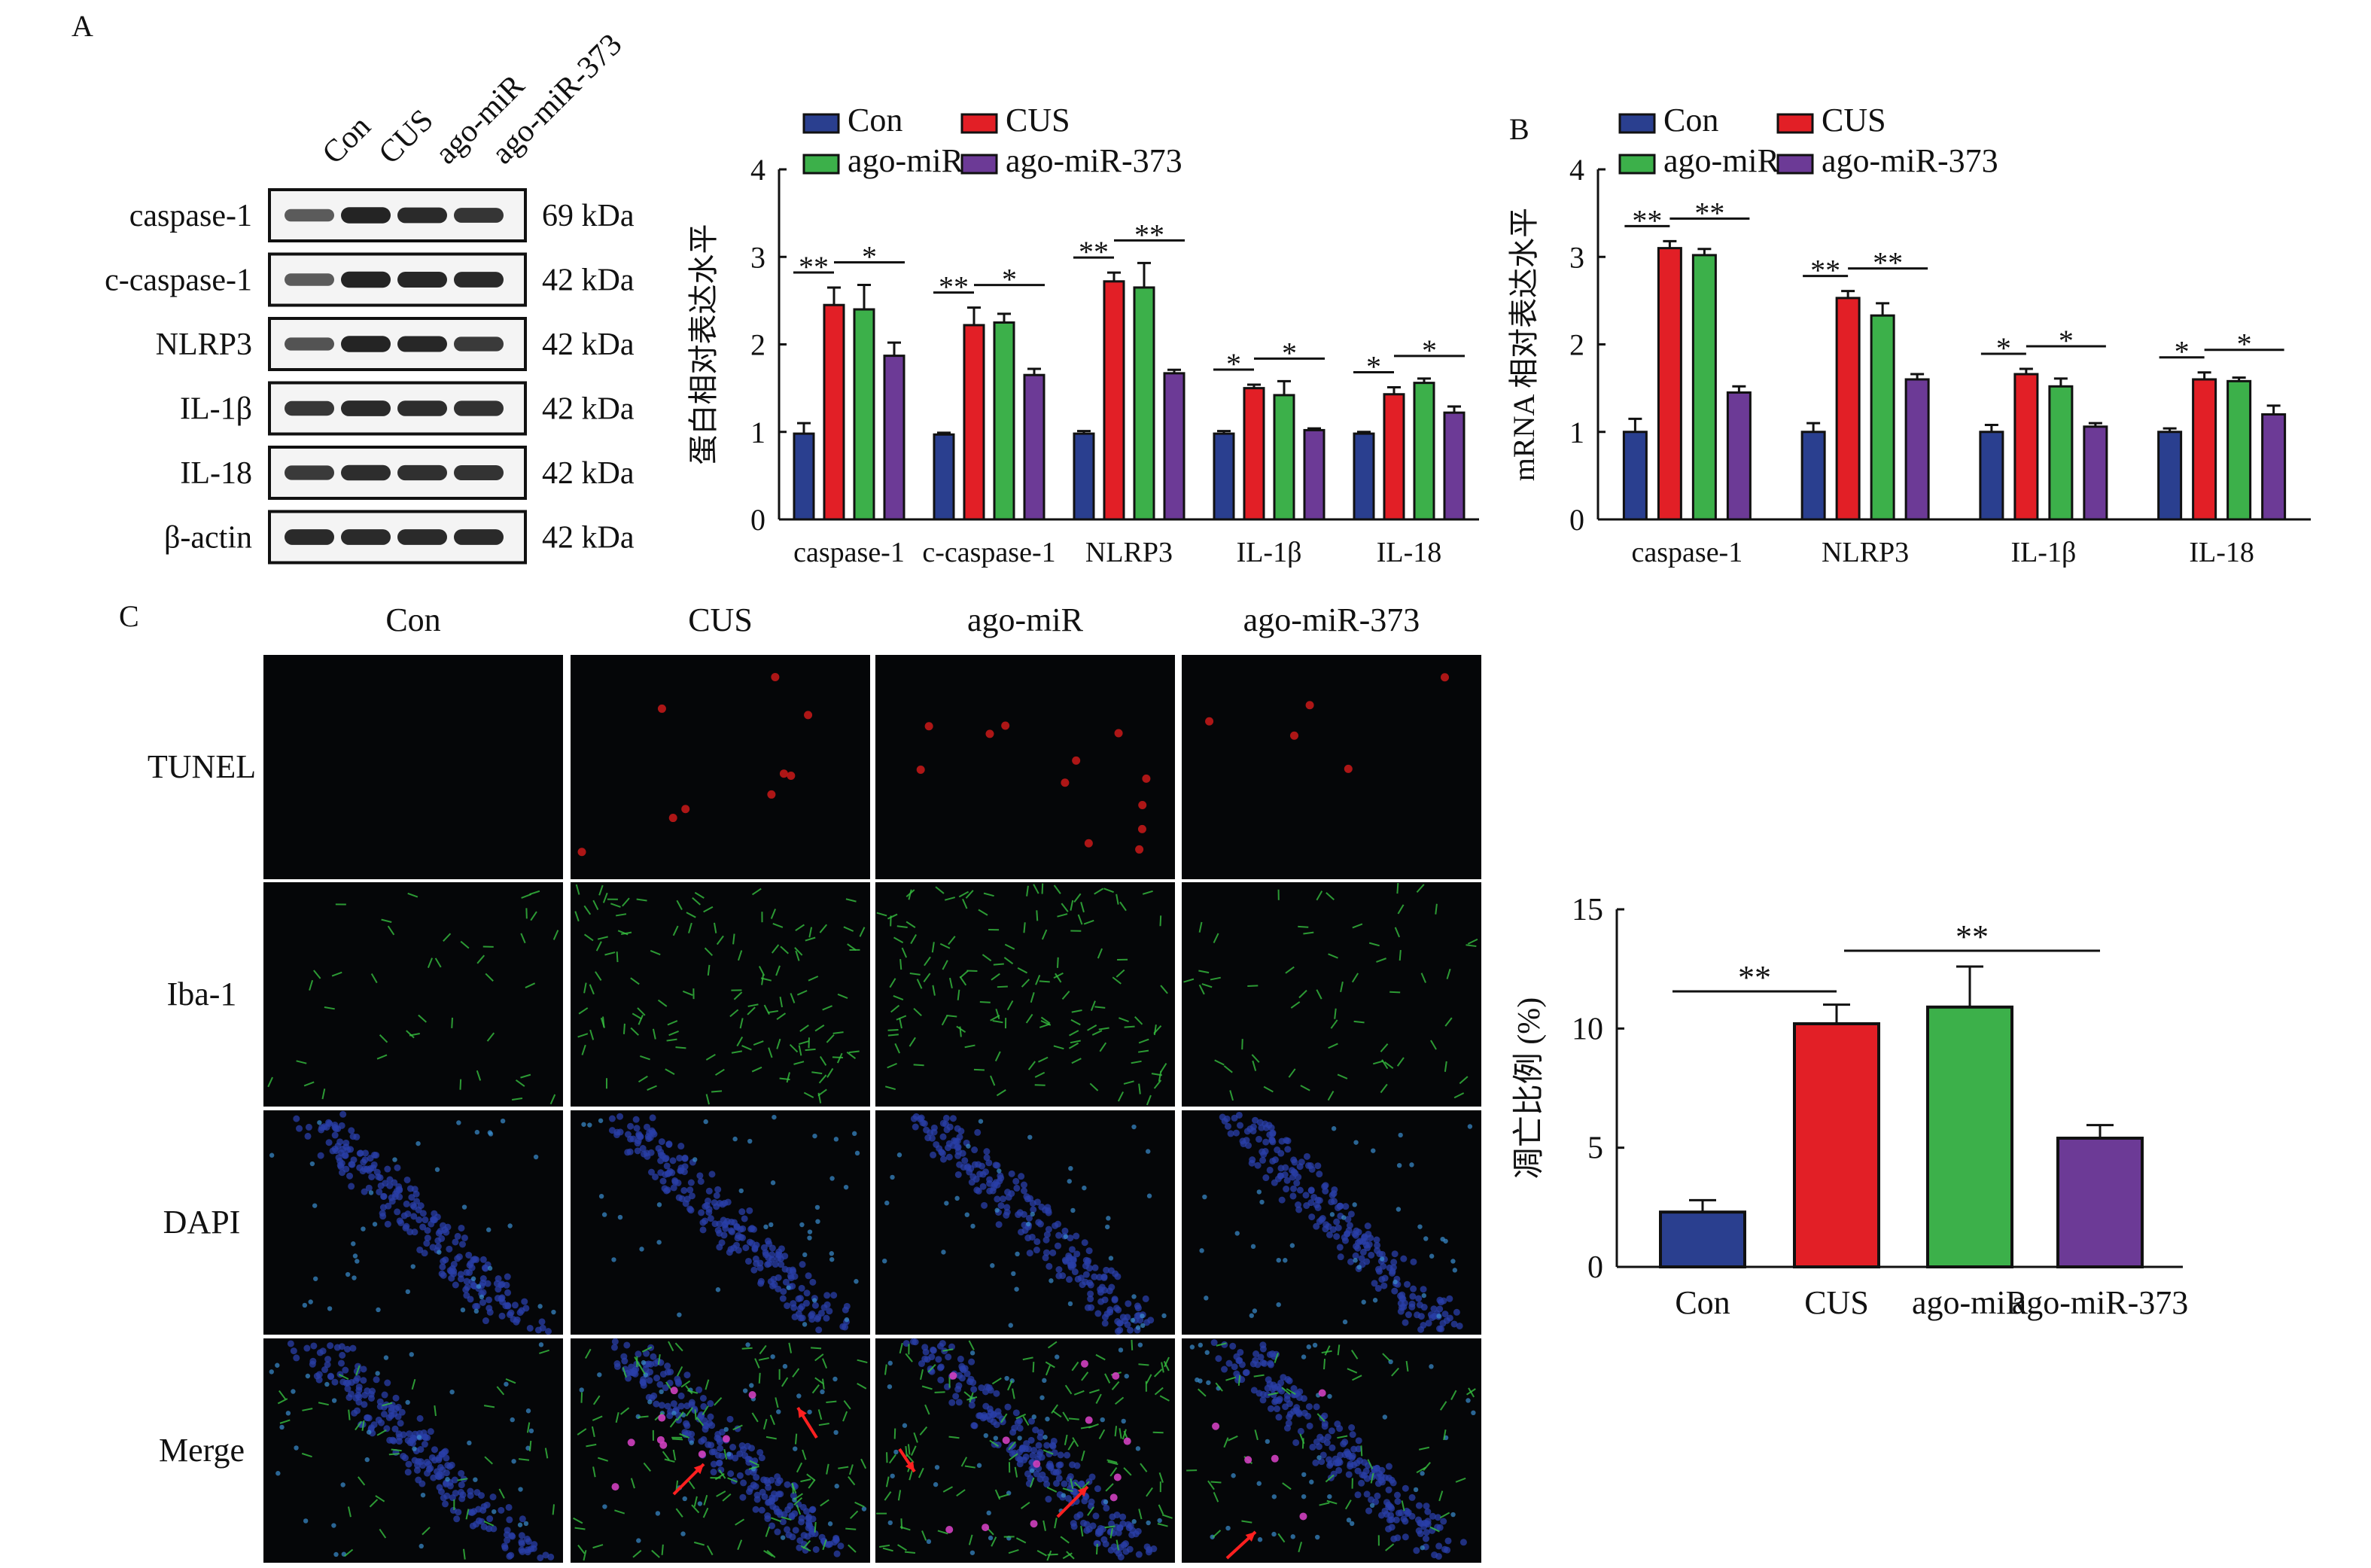  I want to click on x-tick-label: ago-miR-373, so click(2100, 1302).